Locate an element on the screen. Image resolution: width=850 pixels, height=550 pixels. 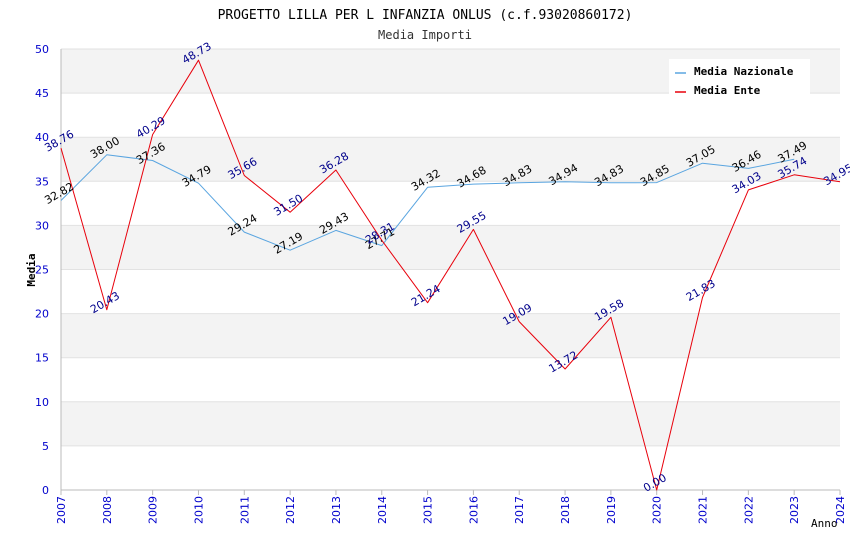
x-tick-label: 2020 is located at coordinates (657, 510).